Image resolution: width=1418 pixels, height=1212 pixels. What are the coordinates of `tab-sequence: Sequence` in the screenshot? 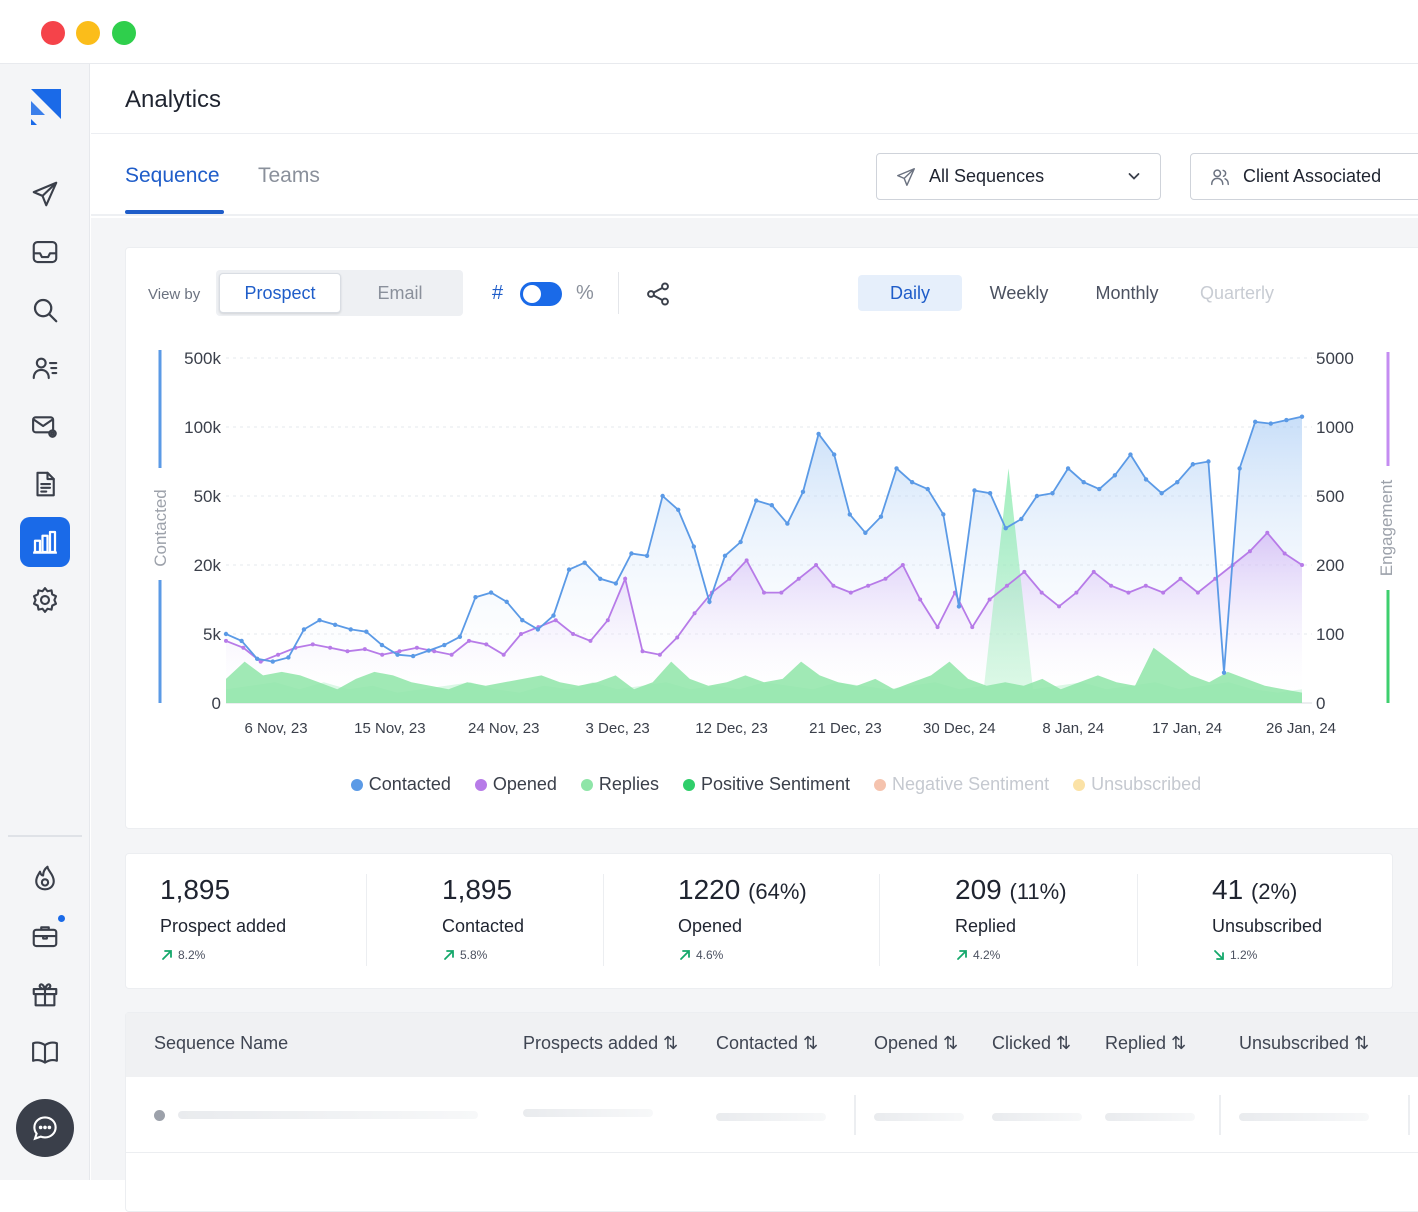 It's located at (172, 175).